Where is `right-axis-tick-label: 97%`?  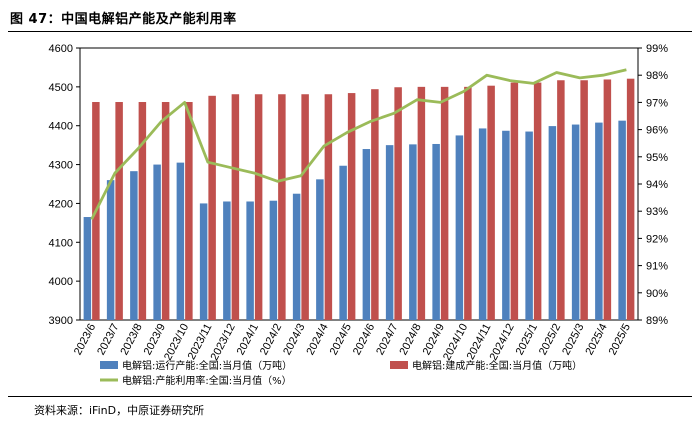 right-axis-tick-label: 97% is located at coordinates (657, 103).